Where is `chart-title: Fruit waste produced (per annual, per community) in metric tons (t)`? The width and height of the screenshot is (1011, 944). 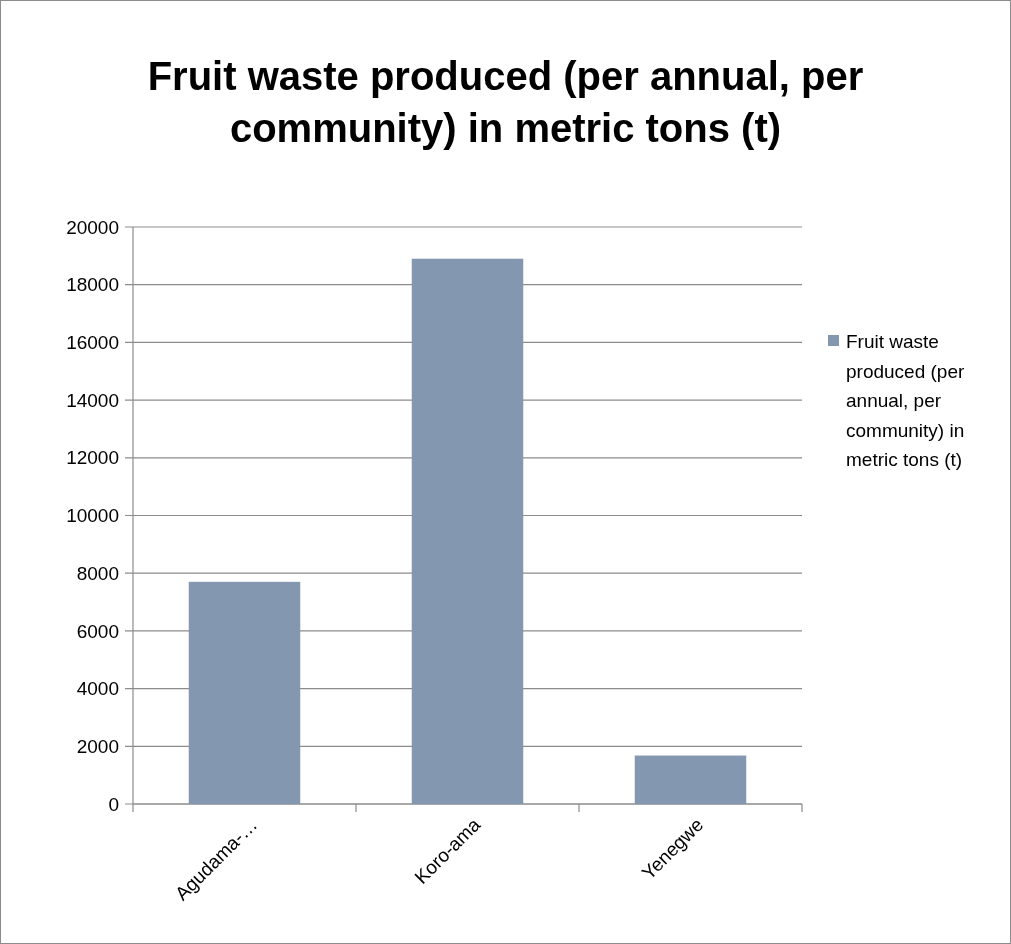
chart-title: Fruit waste produced (per annual, per community) in metric tons (t) is located at coordinates (505, 102).